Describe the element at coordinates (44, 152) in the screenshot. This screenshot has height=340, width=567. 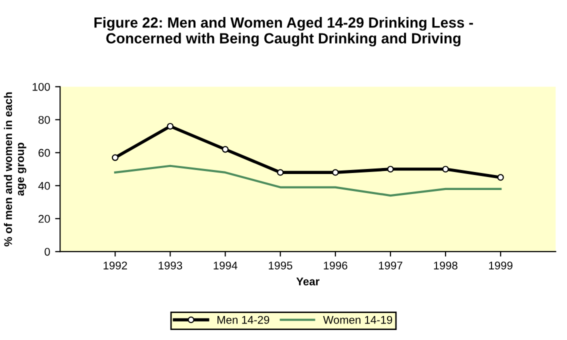
I see `y-tick-label: 60` at that location.